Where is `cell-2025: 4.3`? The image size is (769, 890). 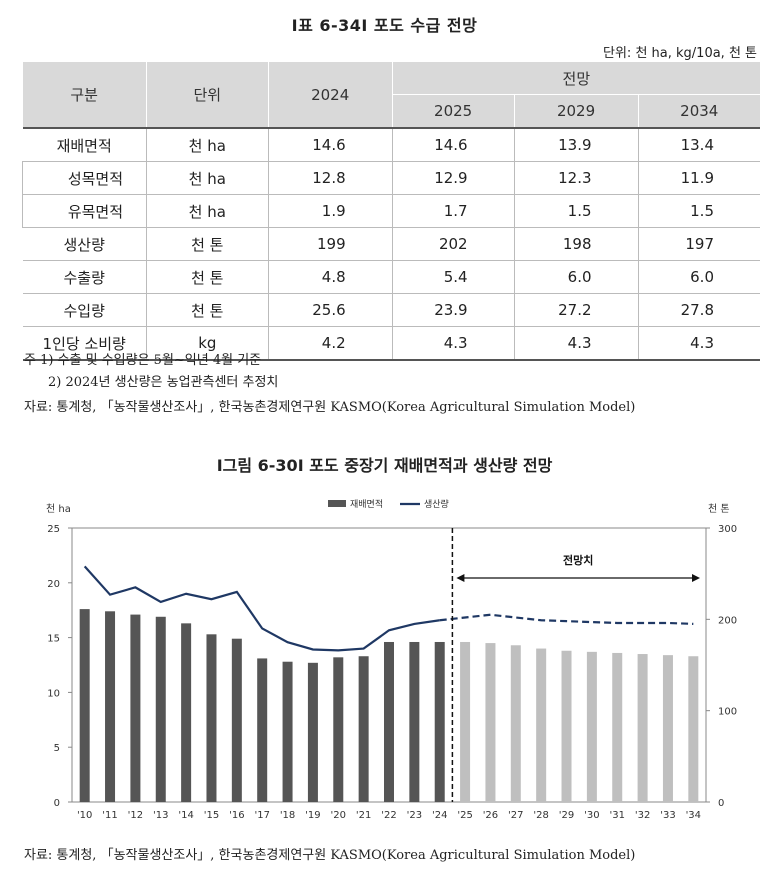
cell-2025: 4.3 is located at coordinates (453, 343).